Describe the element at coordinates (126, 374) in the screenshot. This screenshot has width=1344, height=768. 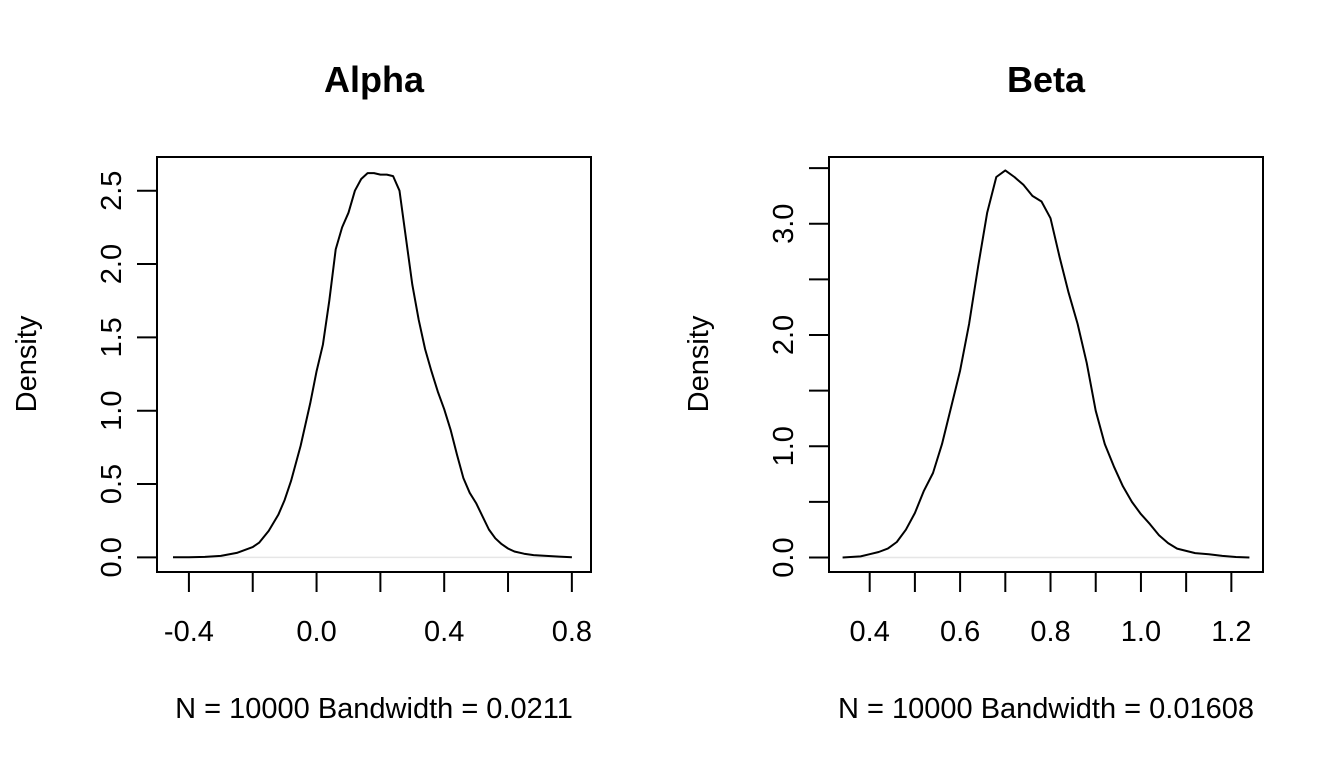
I see `alpha-y-axis: 0.0 0.5 1.0 1.5 2.0 2.5` at that location.